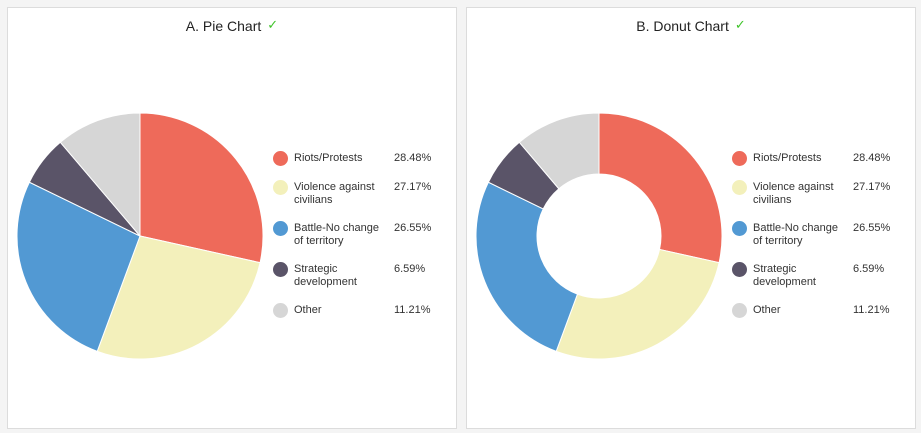 The image size is (921, 433). Describe the element at coordinates (223, 26) in the screenshot. I see `title-text: A. Pie Chart` at that location.